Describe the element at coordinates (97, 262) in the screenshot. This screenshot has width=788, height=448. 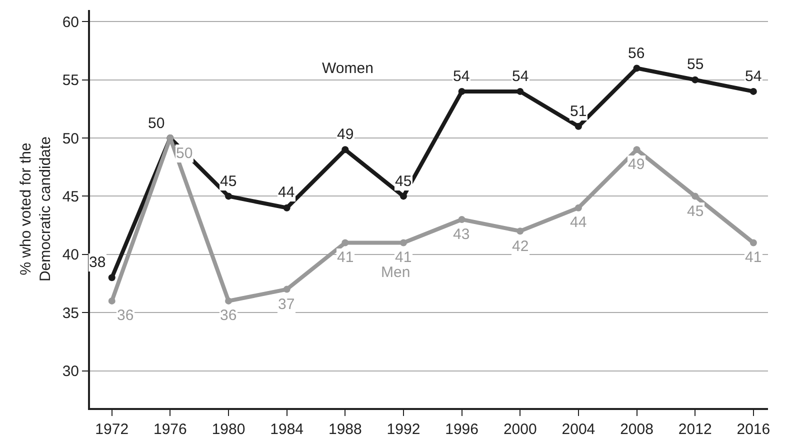
I see `data-label: 38` at that location.